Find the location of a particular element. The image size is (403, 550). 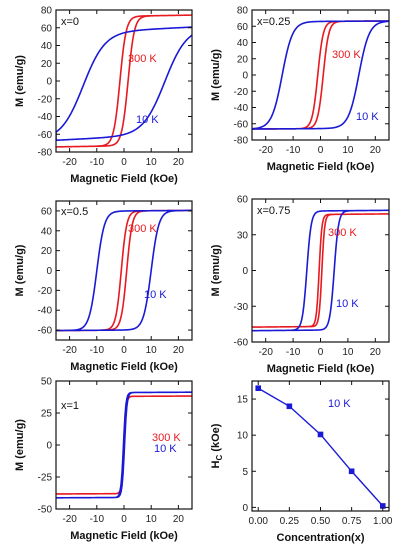

y-axis-label-unit: (kOe) is located at coordinates (216, 439).